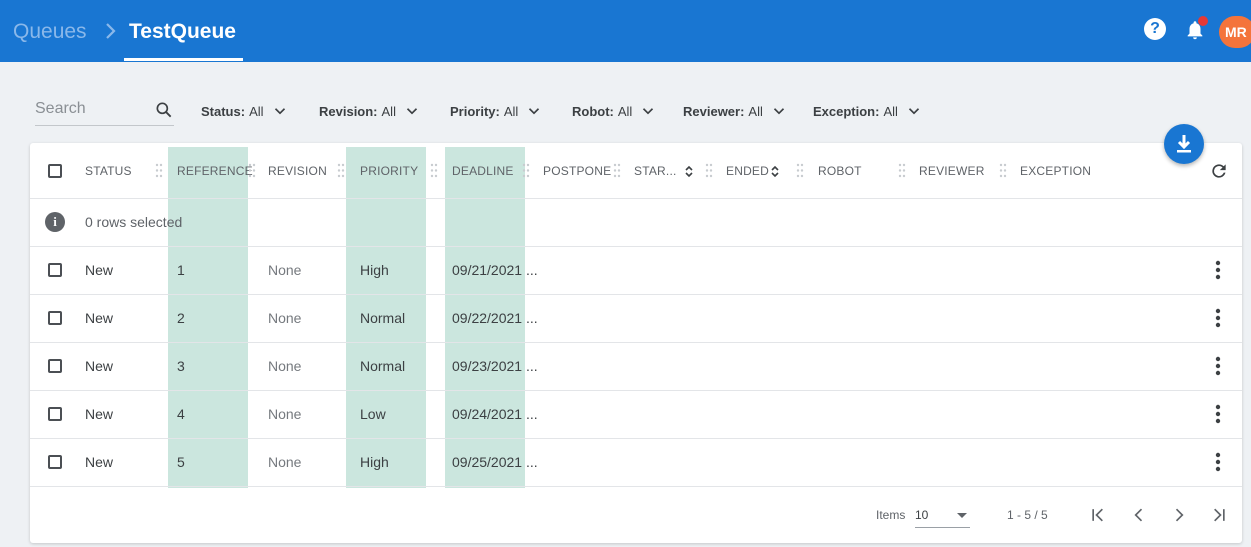  Describe the element at coordinates (388, 111) in the screenshot. I see `filter-revision-value: All` at that location.